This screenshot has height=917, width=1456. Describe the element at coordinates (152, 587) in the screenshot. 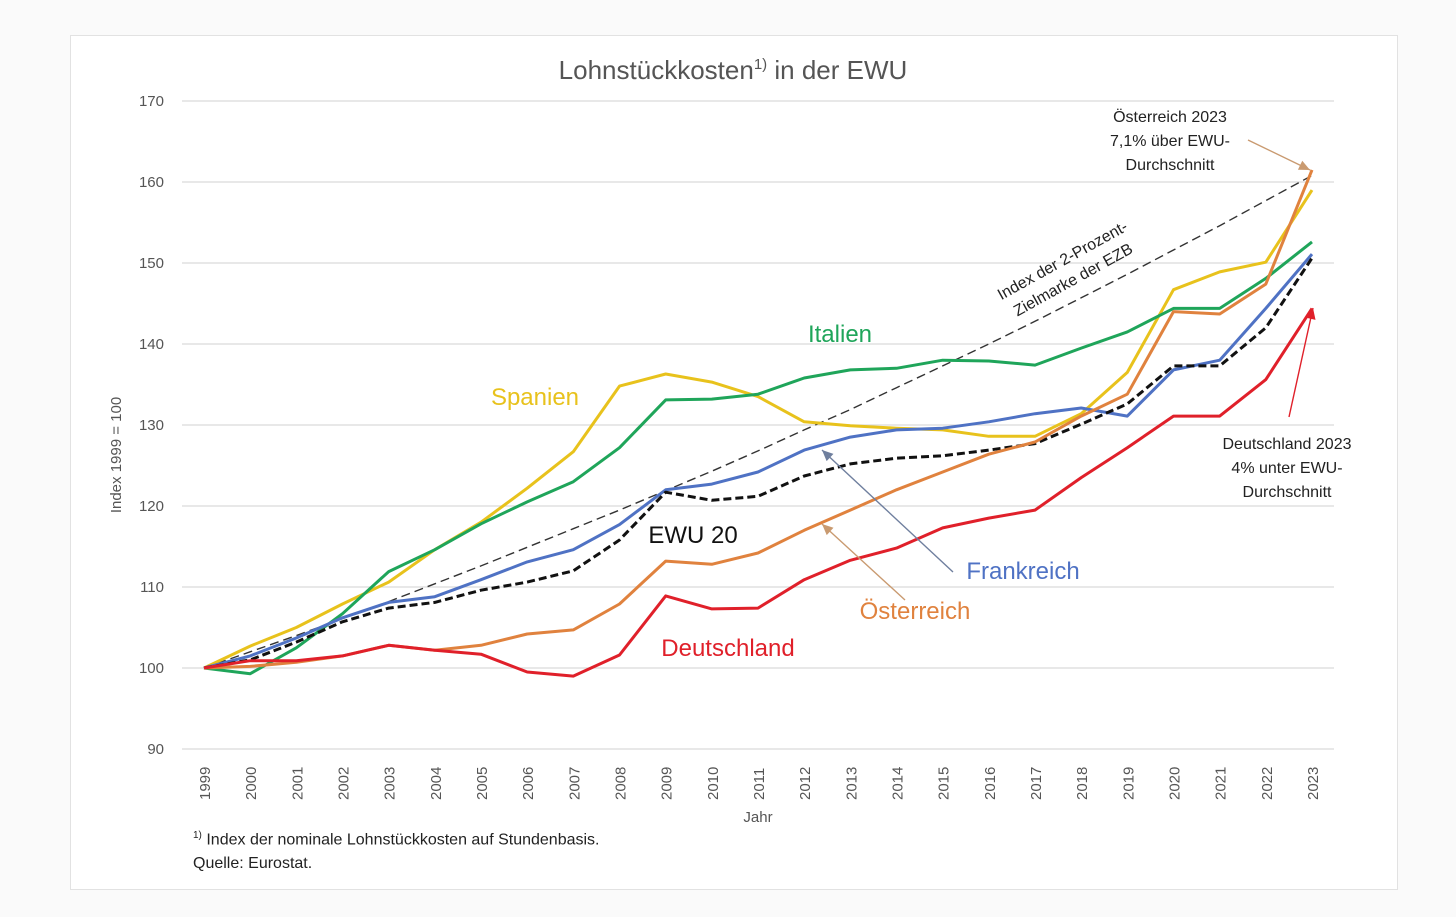

I see `y-tick-label: 110` at that location.